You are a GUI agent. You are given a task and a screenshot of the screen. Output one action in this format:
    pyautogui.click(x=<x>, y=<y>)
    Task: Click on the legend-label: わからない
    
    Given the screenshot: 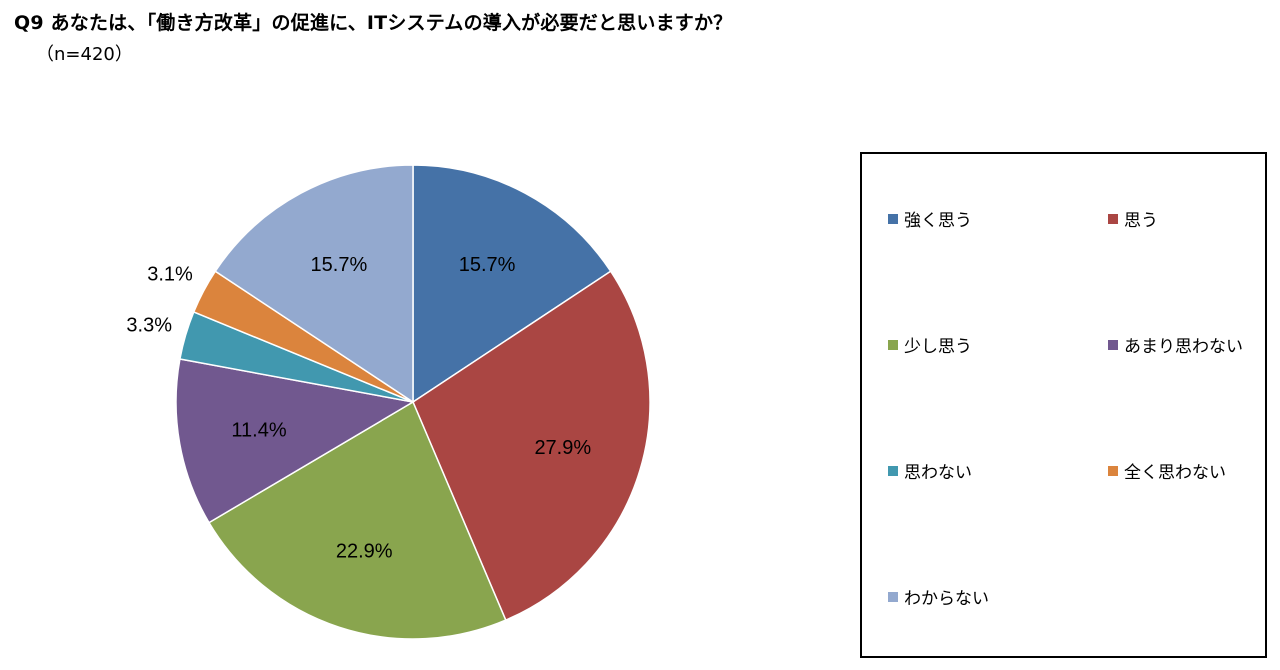 What is the action you would take?
    pyautogui.click(x=946, y=599)
    